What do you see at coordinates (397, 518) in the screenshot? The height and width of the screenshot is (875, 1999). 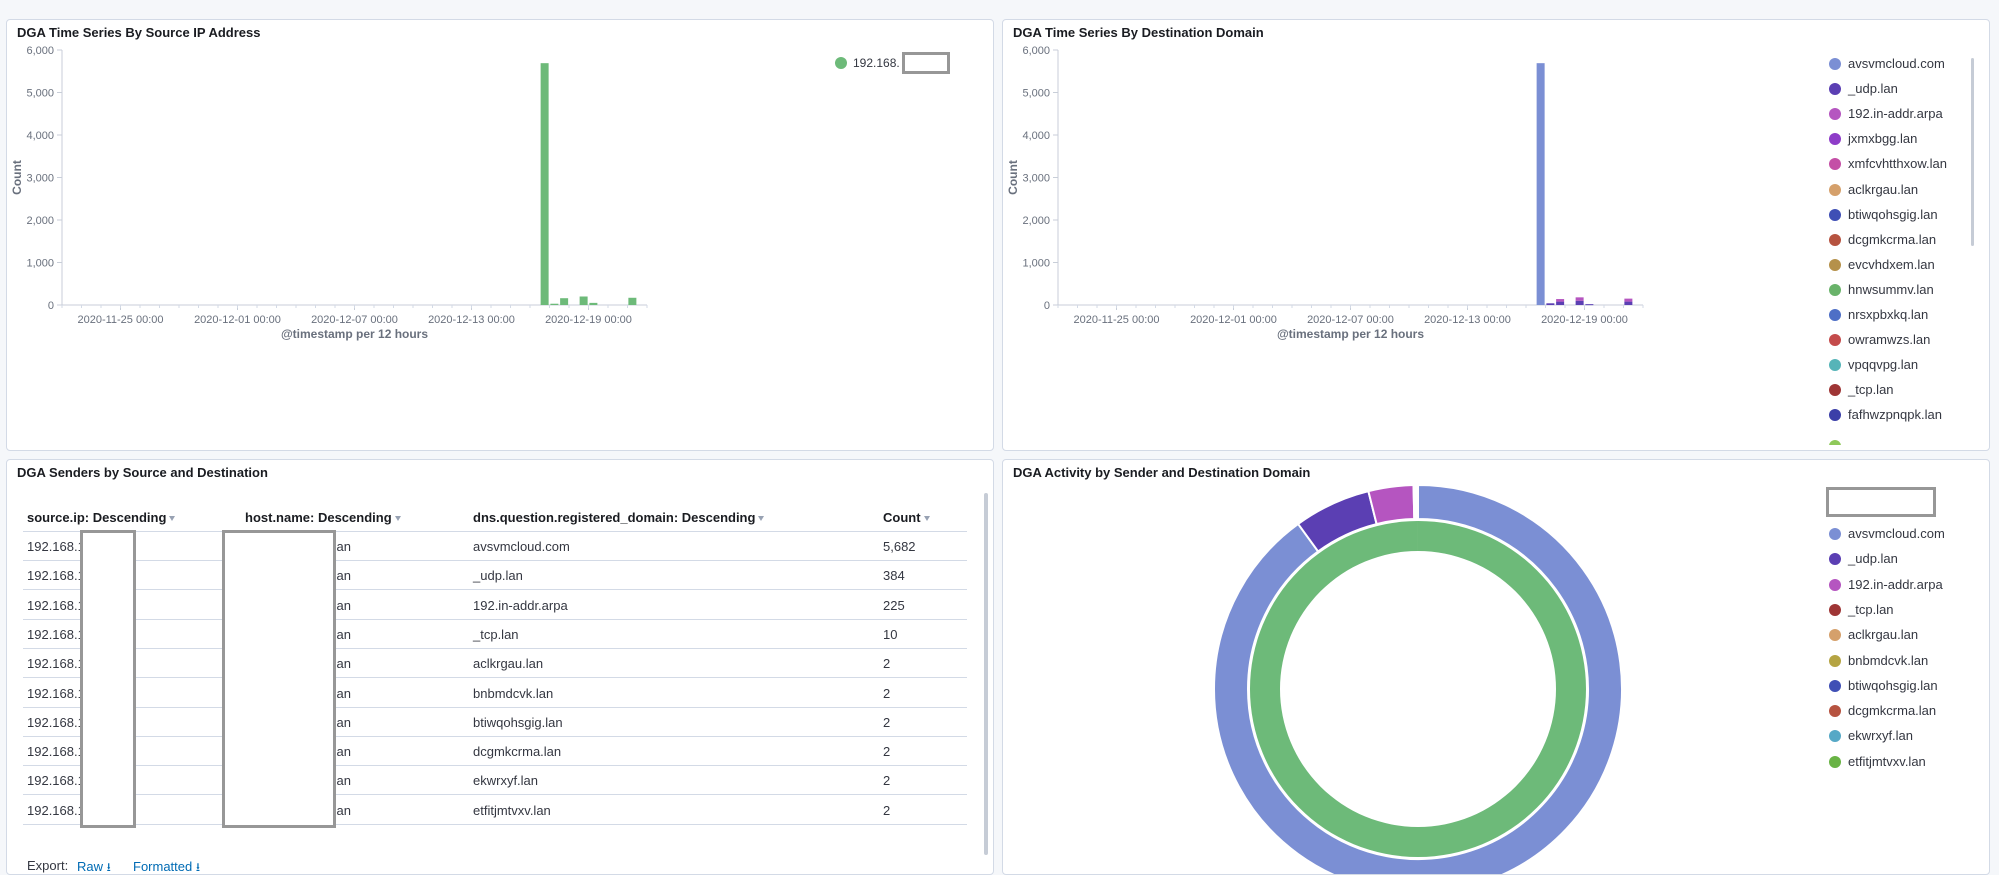 I see `sort-icon` at bounding box center [397, 518].